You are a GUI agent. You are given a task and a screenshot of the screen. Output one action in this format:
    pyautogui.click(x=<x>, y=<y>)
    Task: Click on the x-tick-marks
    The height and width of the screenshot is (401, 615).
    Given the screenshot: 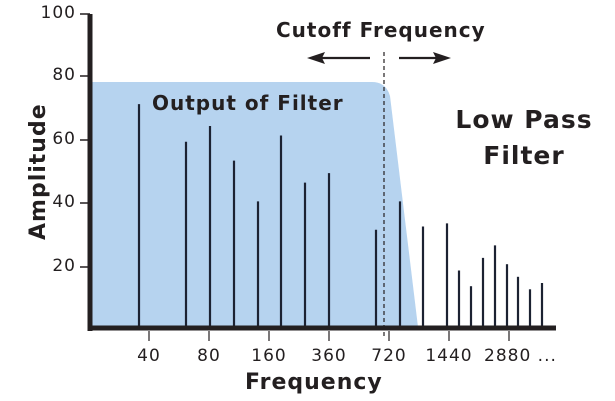 What is the action you would take?
    pyautogui.click(x=329, y=336)
    